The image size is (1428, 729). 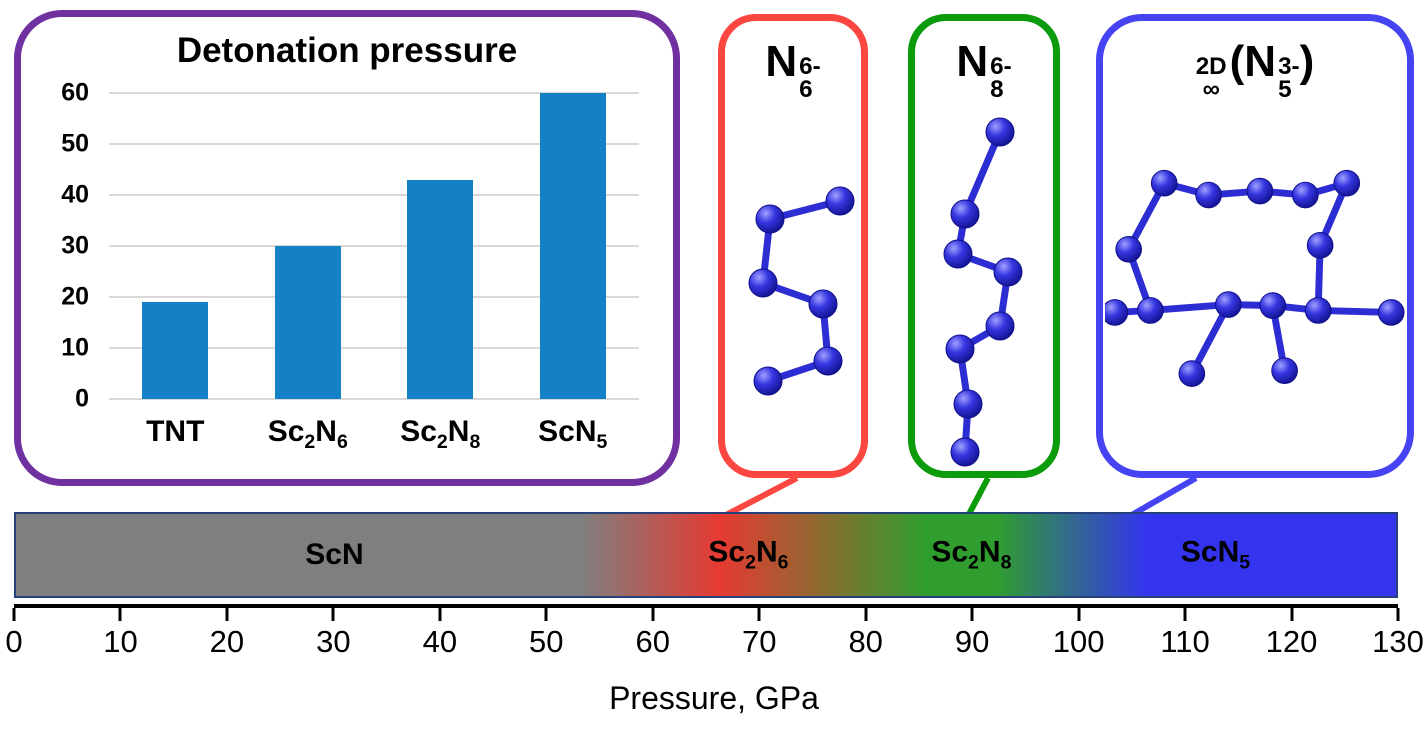 What do you see at coordinates (75, 92) in the screenshot?
I see `y-tick-60: 60` at bounding box center [75, 92].